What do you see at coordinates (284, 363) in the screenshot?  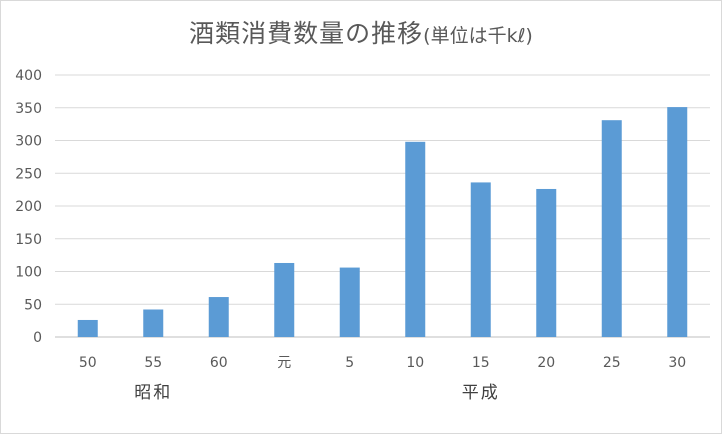 I see `x-tick-label: 元` at bounding box center [284, 363].